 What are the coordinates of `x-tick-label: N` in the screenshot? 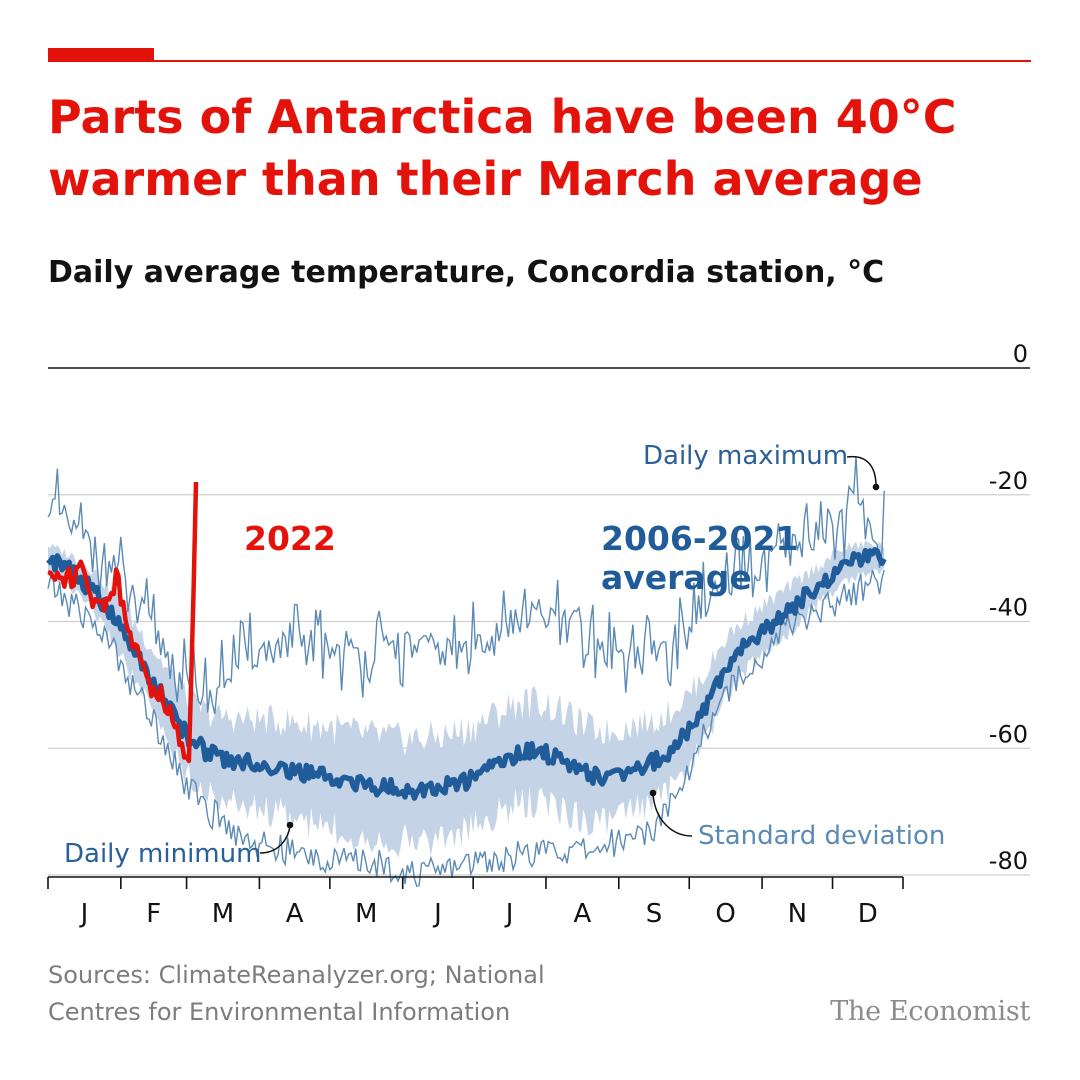 It's located at (797, 914).